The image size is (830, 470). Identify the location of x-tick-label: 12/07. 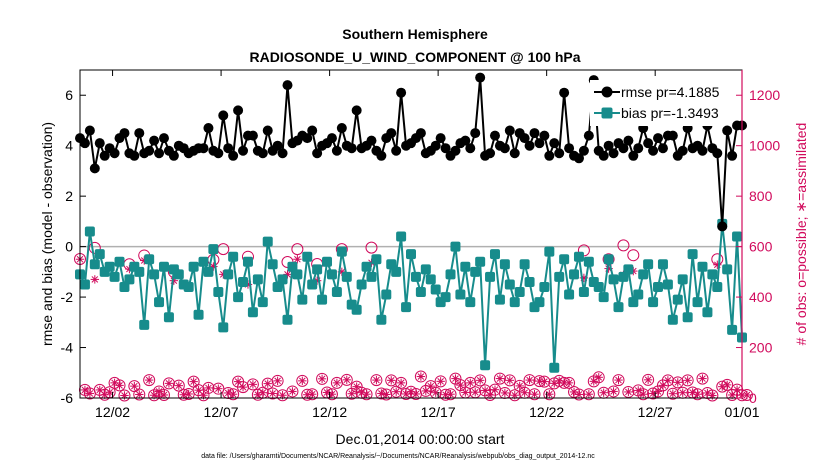
(221, 412).